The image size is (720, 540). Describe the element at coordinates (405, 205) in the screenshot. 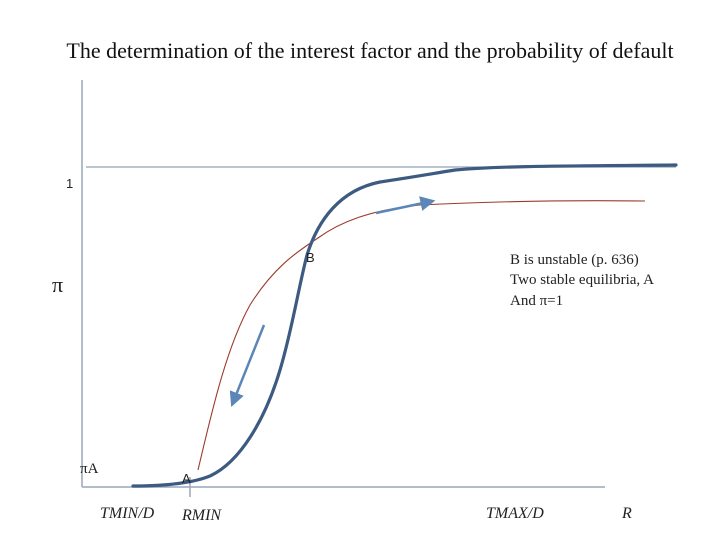

I see `arrow-toward-one` at that location.